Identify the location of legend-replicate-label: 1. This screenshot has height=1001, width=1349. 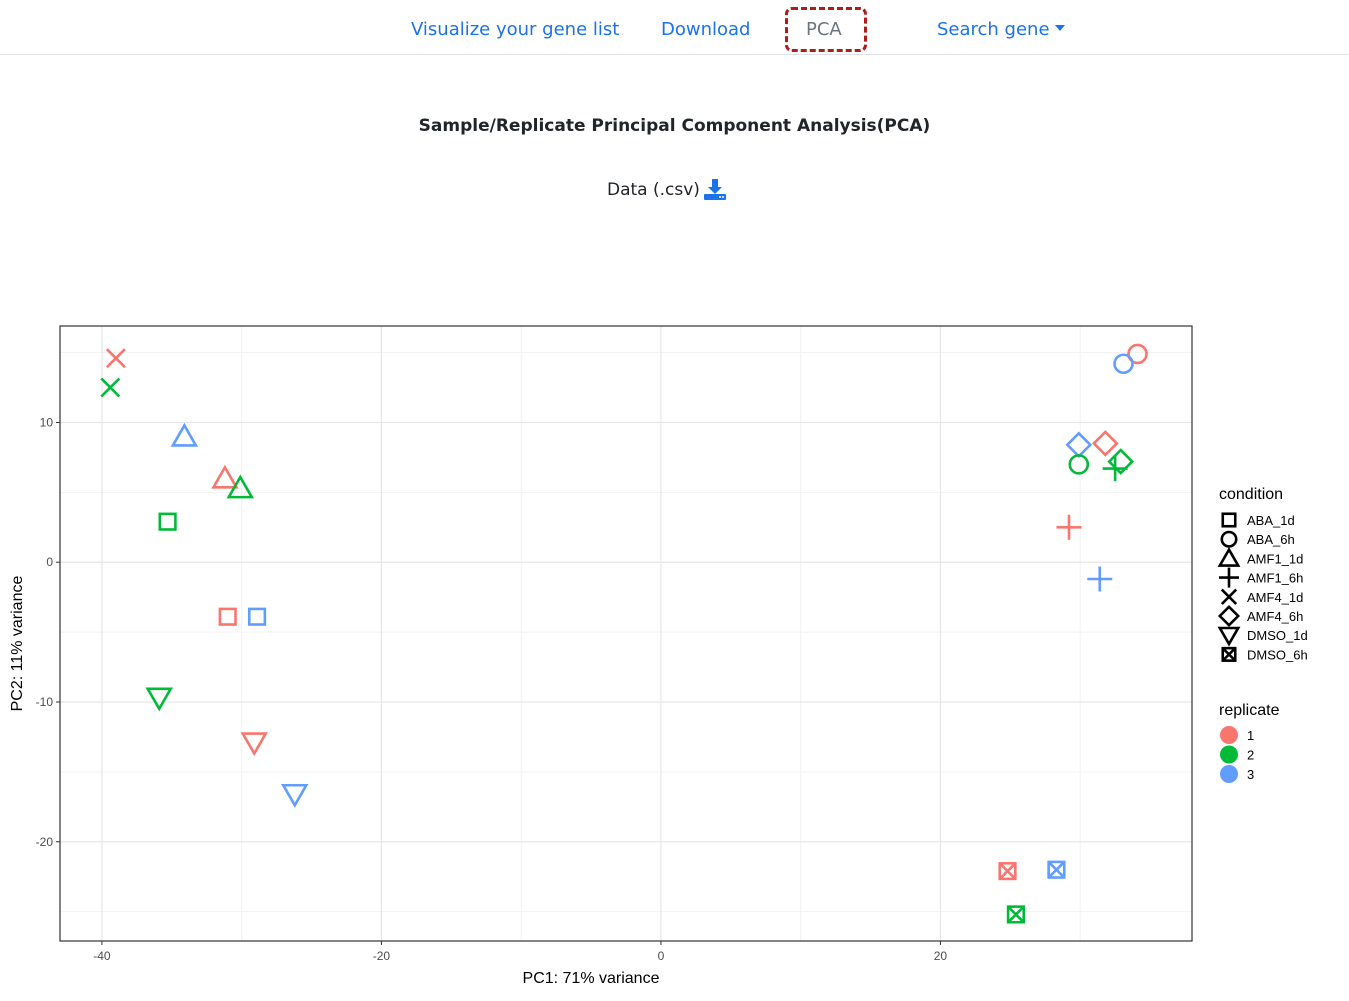
(1250, 735).